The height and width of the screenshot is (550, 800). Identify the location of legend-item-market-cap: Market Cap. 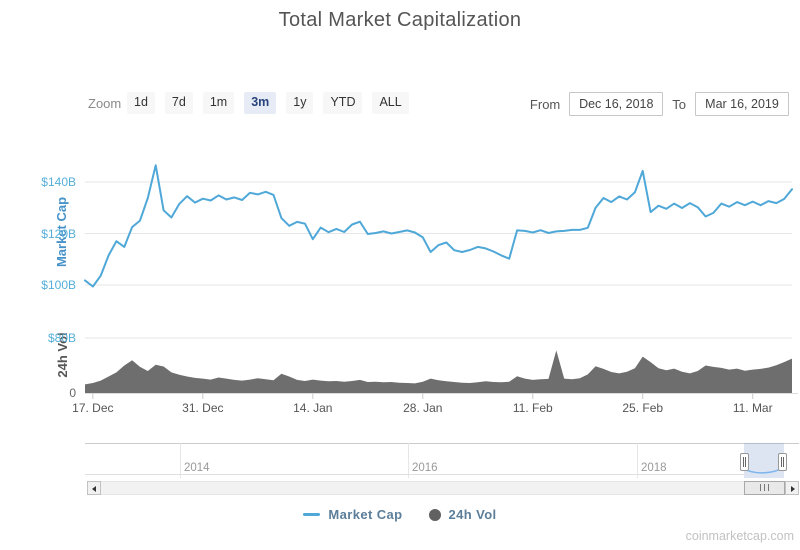
(352, 514).